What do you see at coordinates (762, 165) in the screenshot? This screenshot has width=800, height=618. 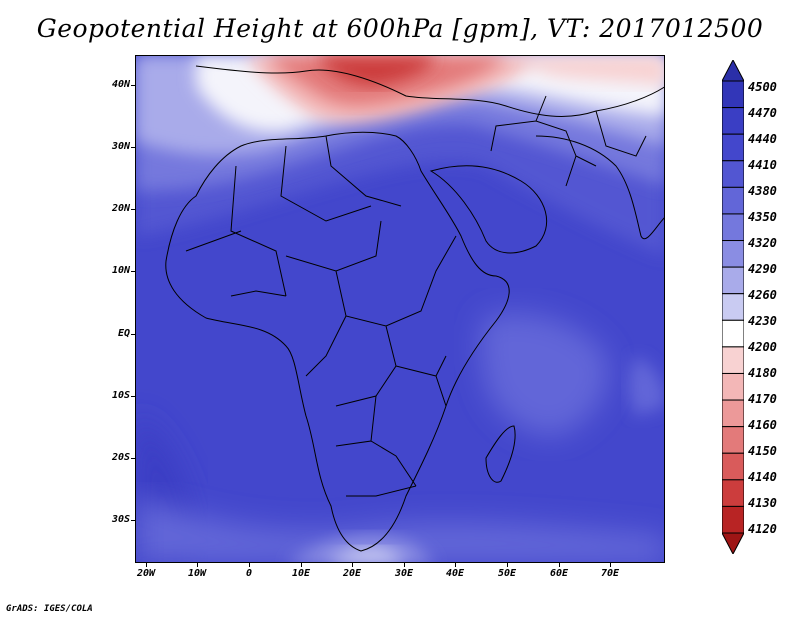 I see `colorbar-label: 4410` at bounding box center [762, 165].